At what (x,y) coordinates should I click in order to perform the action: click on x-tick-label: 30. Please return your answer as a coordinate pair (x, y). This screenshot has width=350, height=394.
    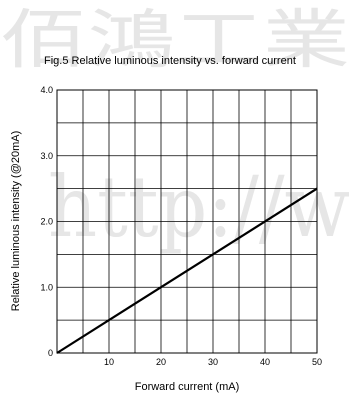
    Looking at the image, I should click on (213, 362).